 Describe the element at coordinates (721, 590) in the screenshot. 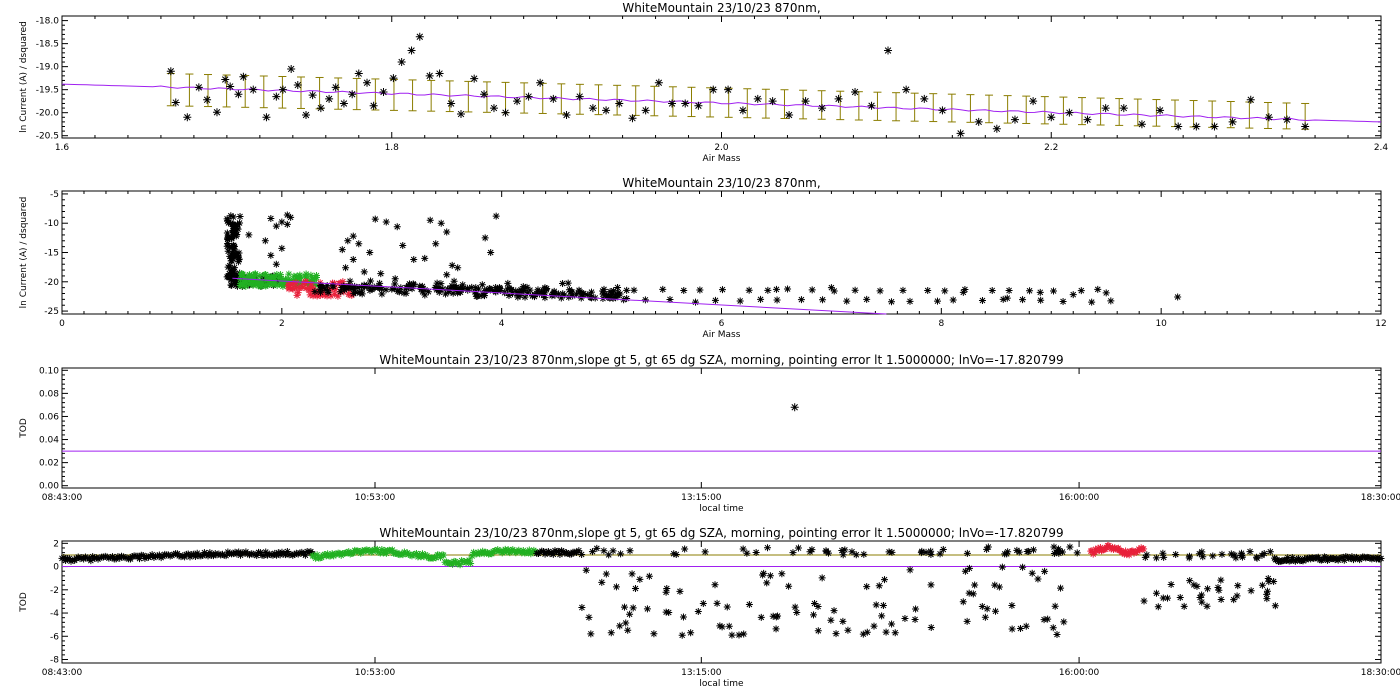

I see `p4-data` at that location.